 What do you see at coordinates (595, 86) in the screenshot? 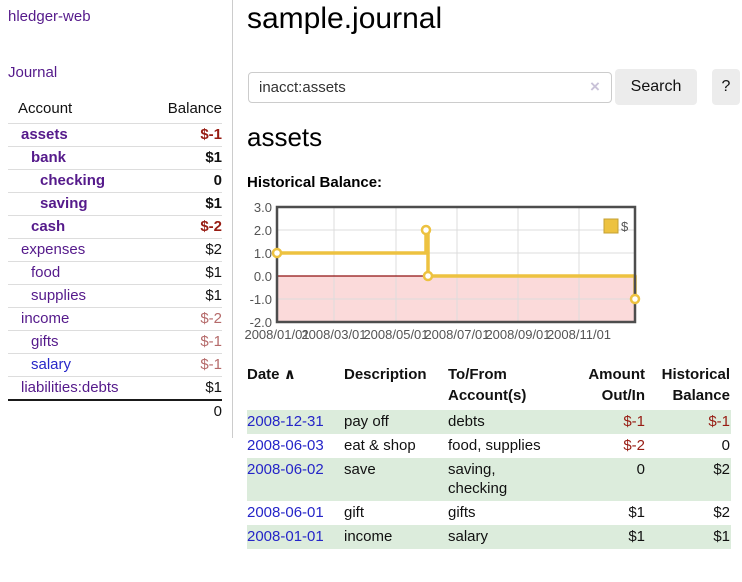
I see `clear-search-icon: ×` at bounding box center [595, 86].